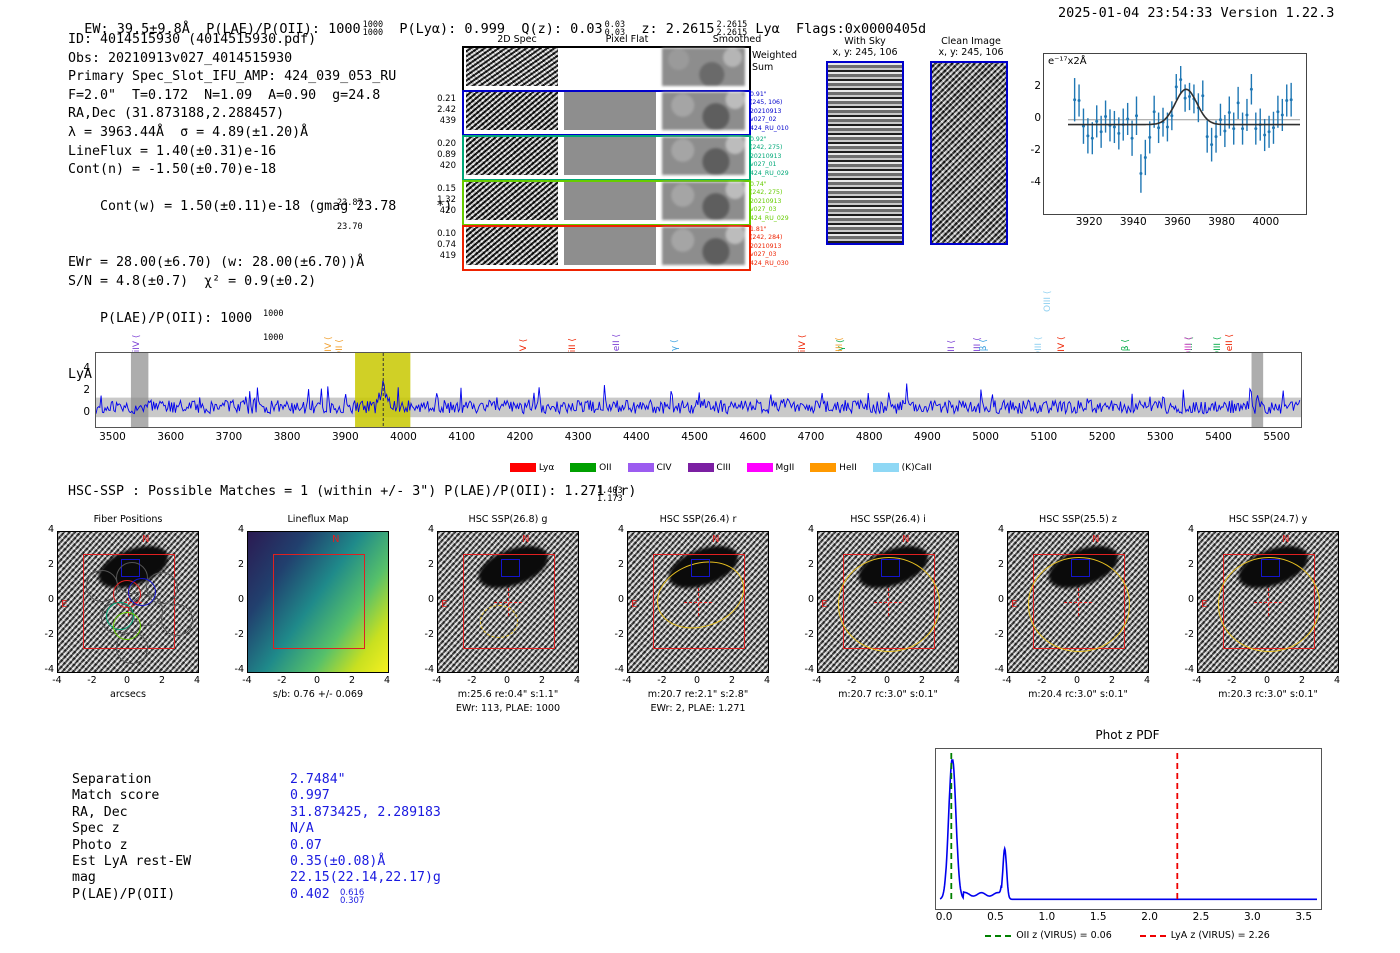  Describe the element at coordinates (1222, 222) in the screenshot. I see `linefit-xtick: 3980` at that location.